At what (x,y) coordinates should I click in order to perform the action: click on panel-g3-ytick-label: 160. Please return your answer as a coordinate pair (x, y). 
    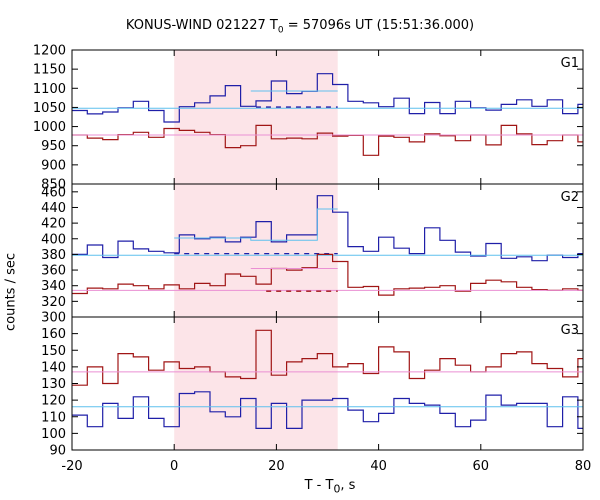
    Looking at the image, I should click on (53, 334).